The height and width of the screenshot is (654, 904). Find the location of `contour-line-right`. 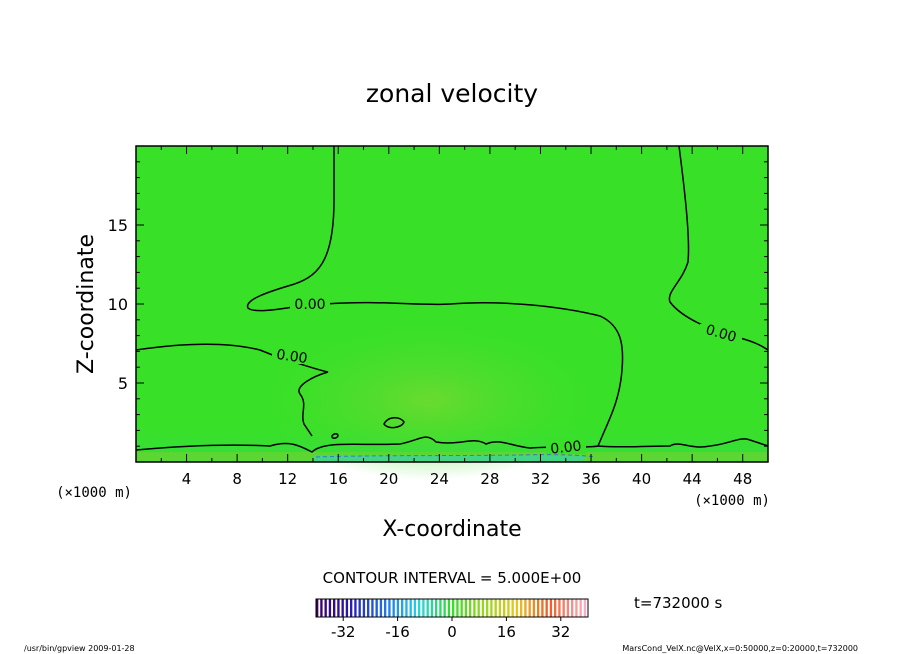

contour-line-right is located at coordinates (718, 248).